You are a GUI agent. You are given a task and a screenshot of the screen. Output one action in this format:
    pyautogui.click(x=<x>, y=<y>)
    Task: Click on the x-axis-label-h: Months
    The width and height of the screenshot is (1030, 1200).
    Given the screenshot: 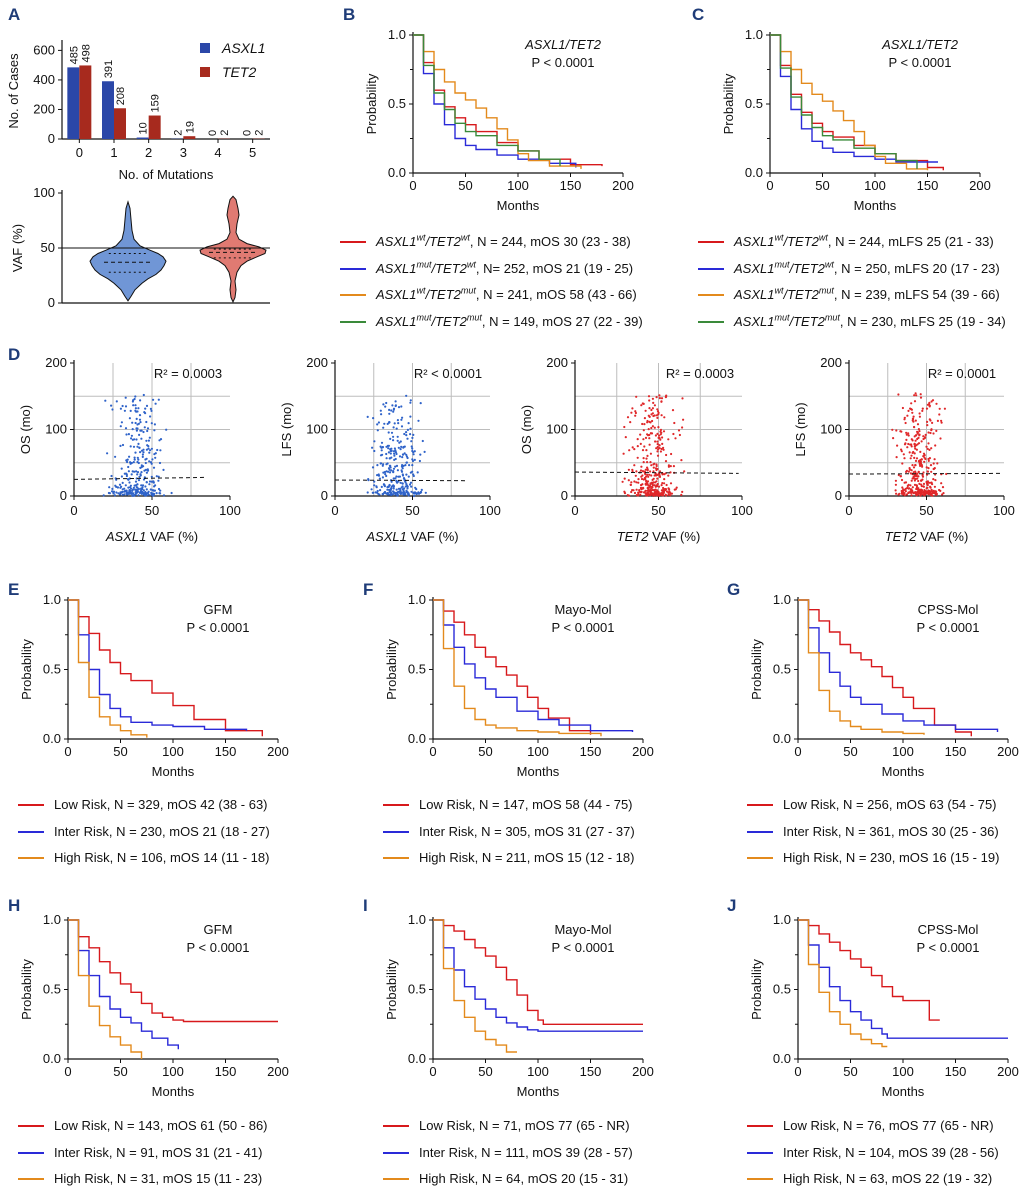 What is the action you would take?
    pyautogui.click(x=173, y=1091)
    